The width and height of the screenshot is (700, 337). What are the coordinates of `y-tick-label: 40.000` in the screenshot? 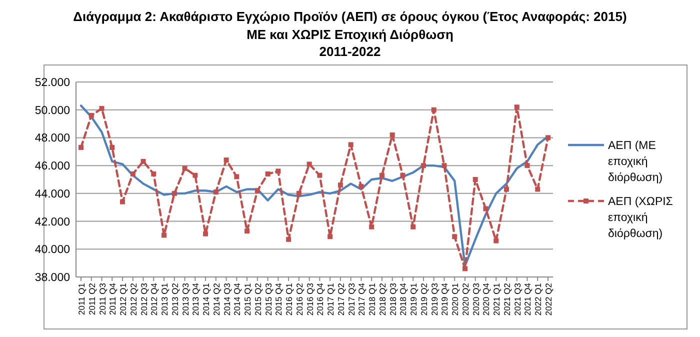 It's located at (52, 250).